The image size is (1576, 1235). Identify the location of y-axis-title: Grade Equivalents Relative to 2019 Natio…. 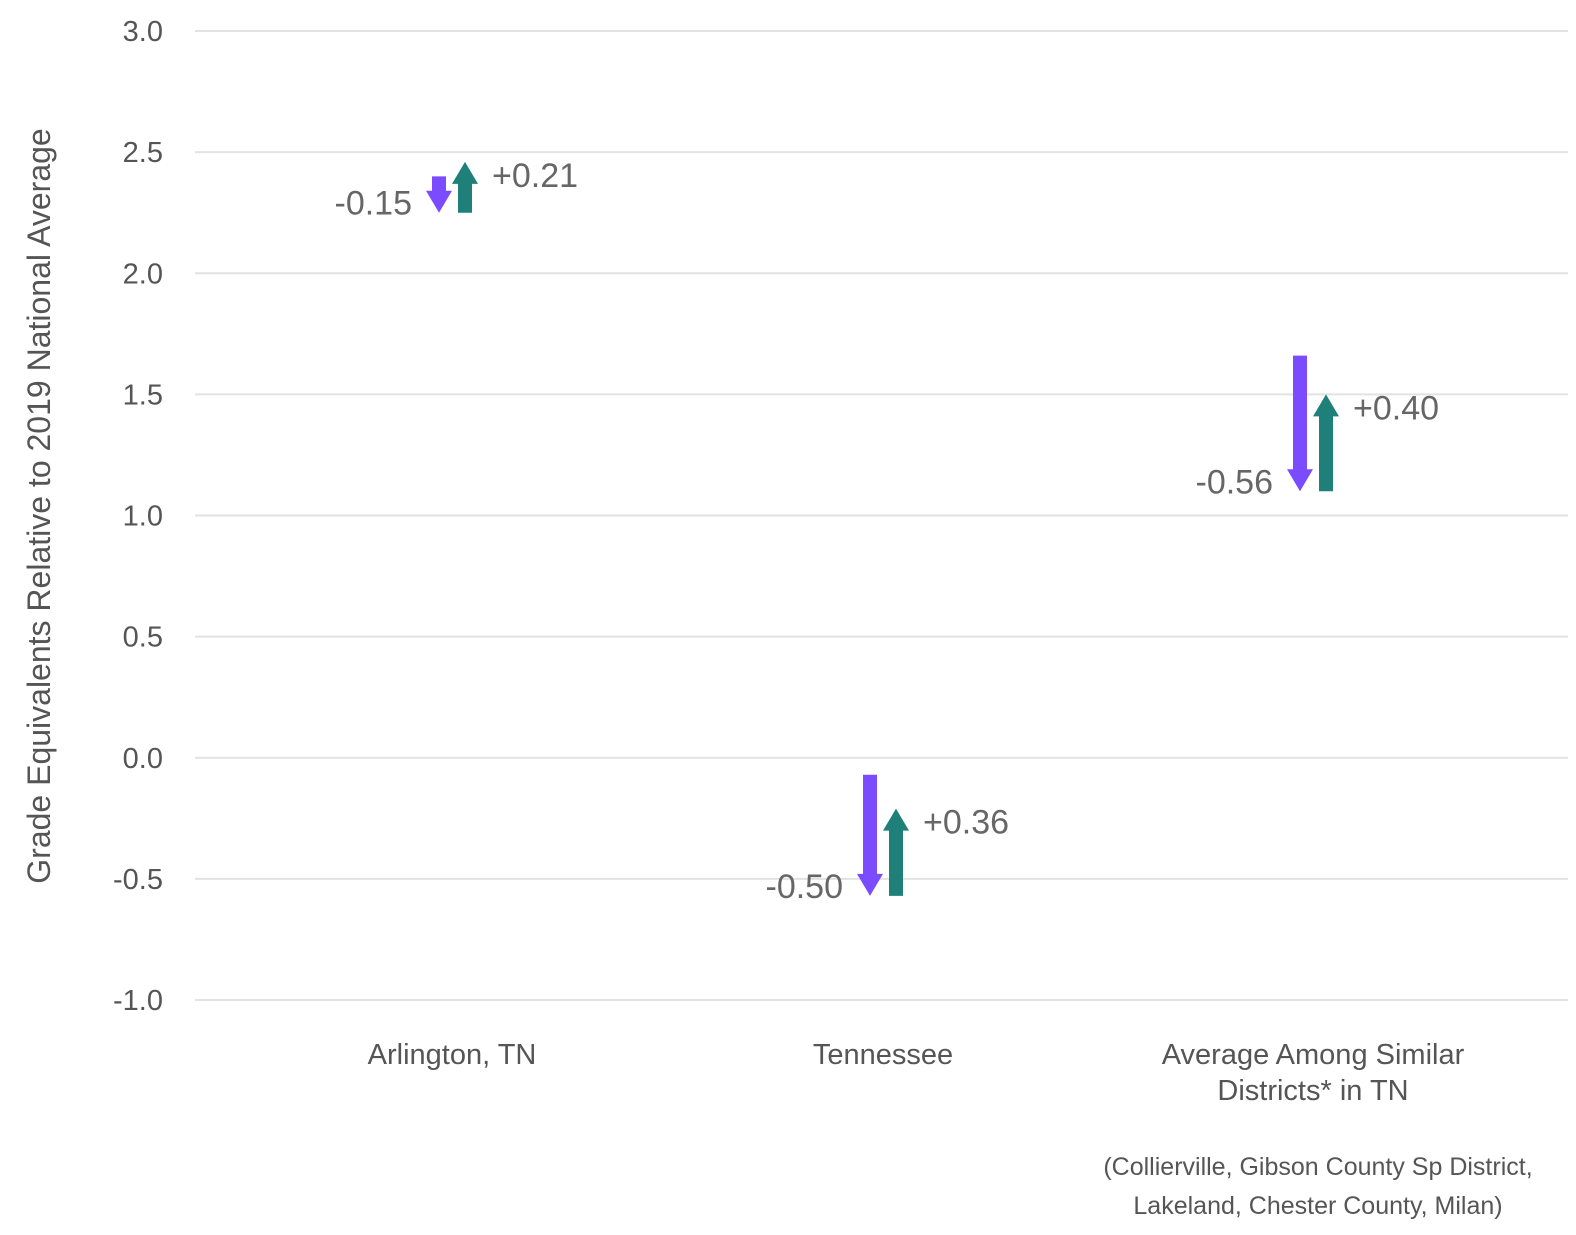
(39, 505).